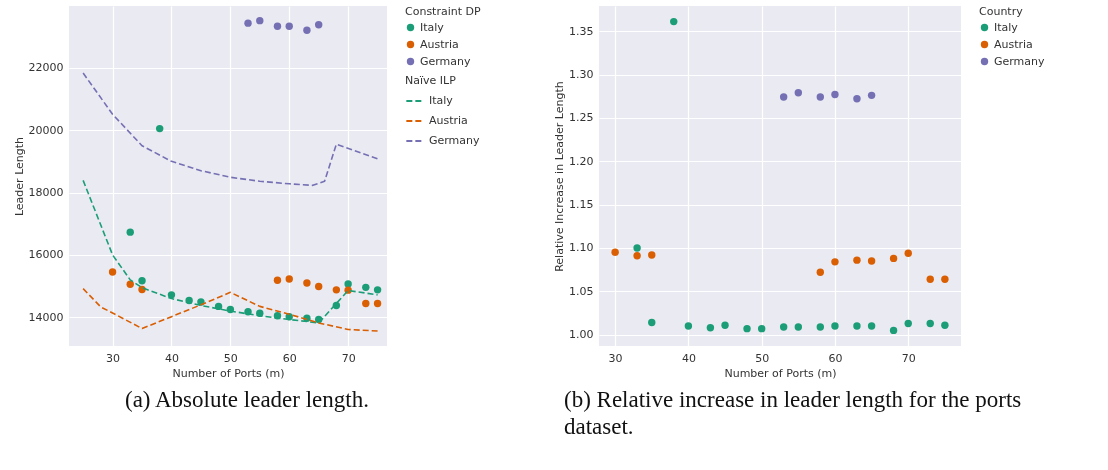 The image size is (1108, 470). I want to click on y-tick-label: 1.35, so click(581, 31).